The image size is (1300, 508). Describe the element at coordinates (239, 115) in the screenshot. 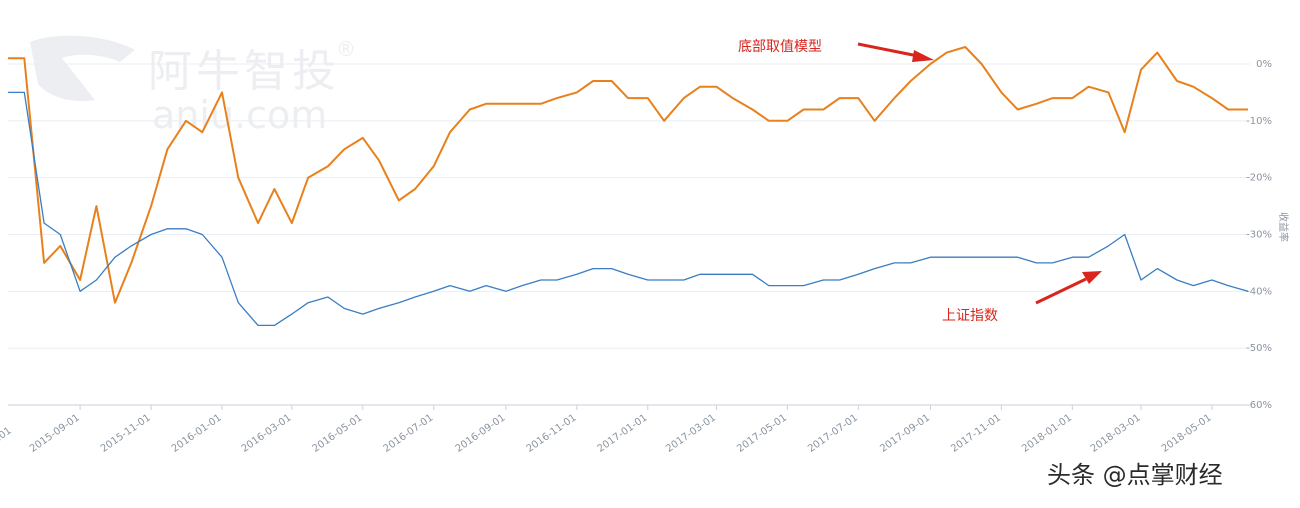

I see `watermark-site: aniu.com` at that location.